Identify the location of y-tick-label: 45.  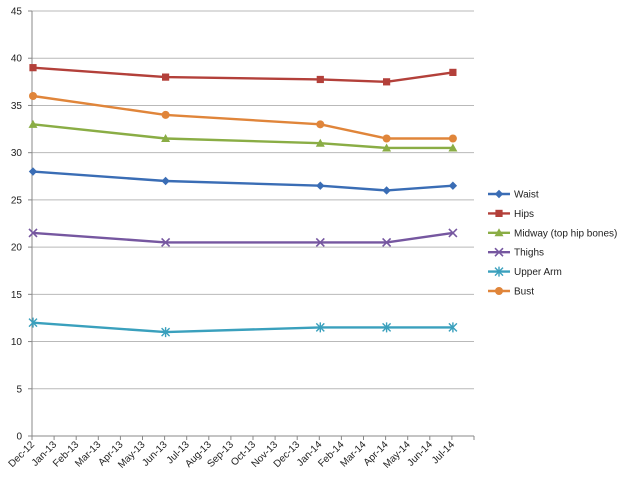
(17, 12).